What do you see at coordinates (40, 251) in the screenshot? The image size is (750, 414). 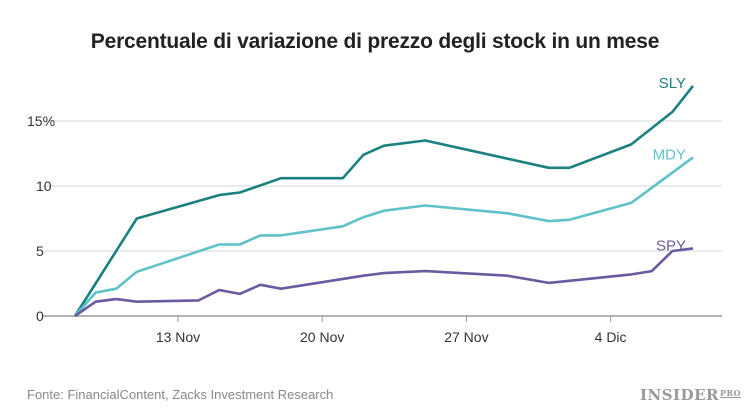 I see `y-tick-label: 5` at bounding box center [40, 251].